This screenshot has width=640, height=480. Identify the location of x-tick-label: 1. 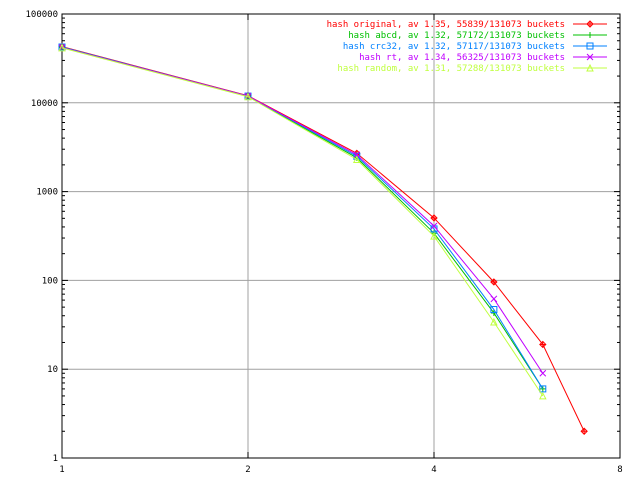
(61, 470).